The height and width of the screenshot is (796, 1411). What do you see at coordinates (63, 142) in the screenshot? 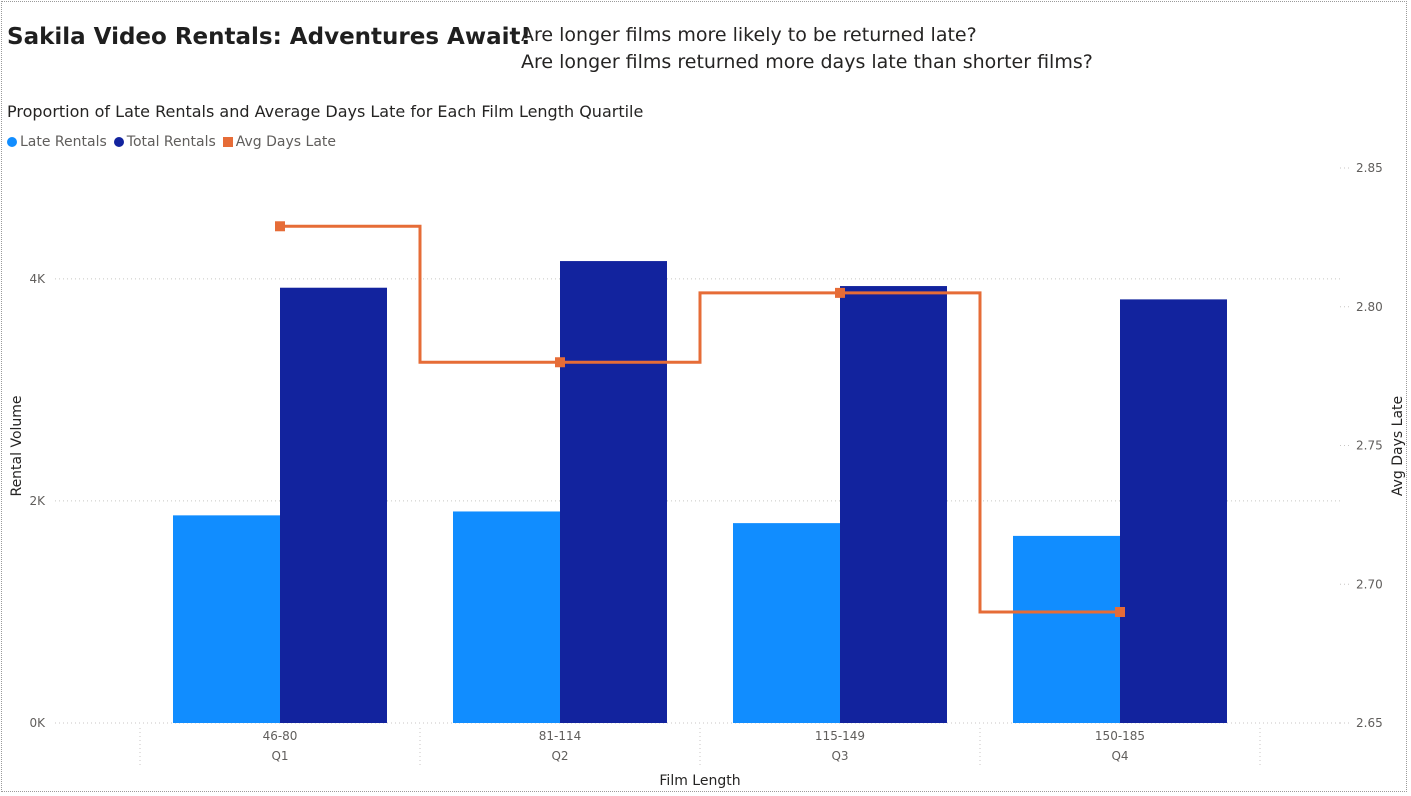
I see `legend-label-late-rentals: Late Rentals` at bounding box center [63, 142].